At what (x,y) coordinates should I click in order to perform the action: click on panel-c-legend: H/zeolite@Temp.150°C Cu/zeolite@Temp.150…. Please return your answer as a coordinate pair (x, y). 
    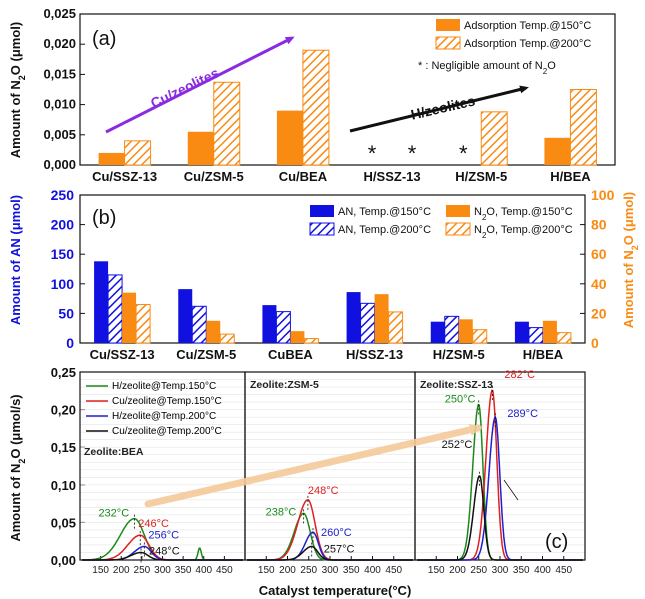
    Looking at the image, I should click on (154, 409).